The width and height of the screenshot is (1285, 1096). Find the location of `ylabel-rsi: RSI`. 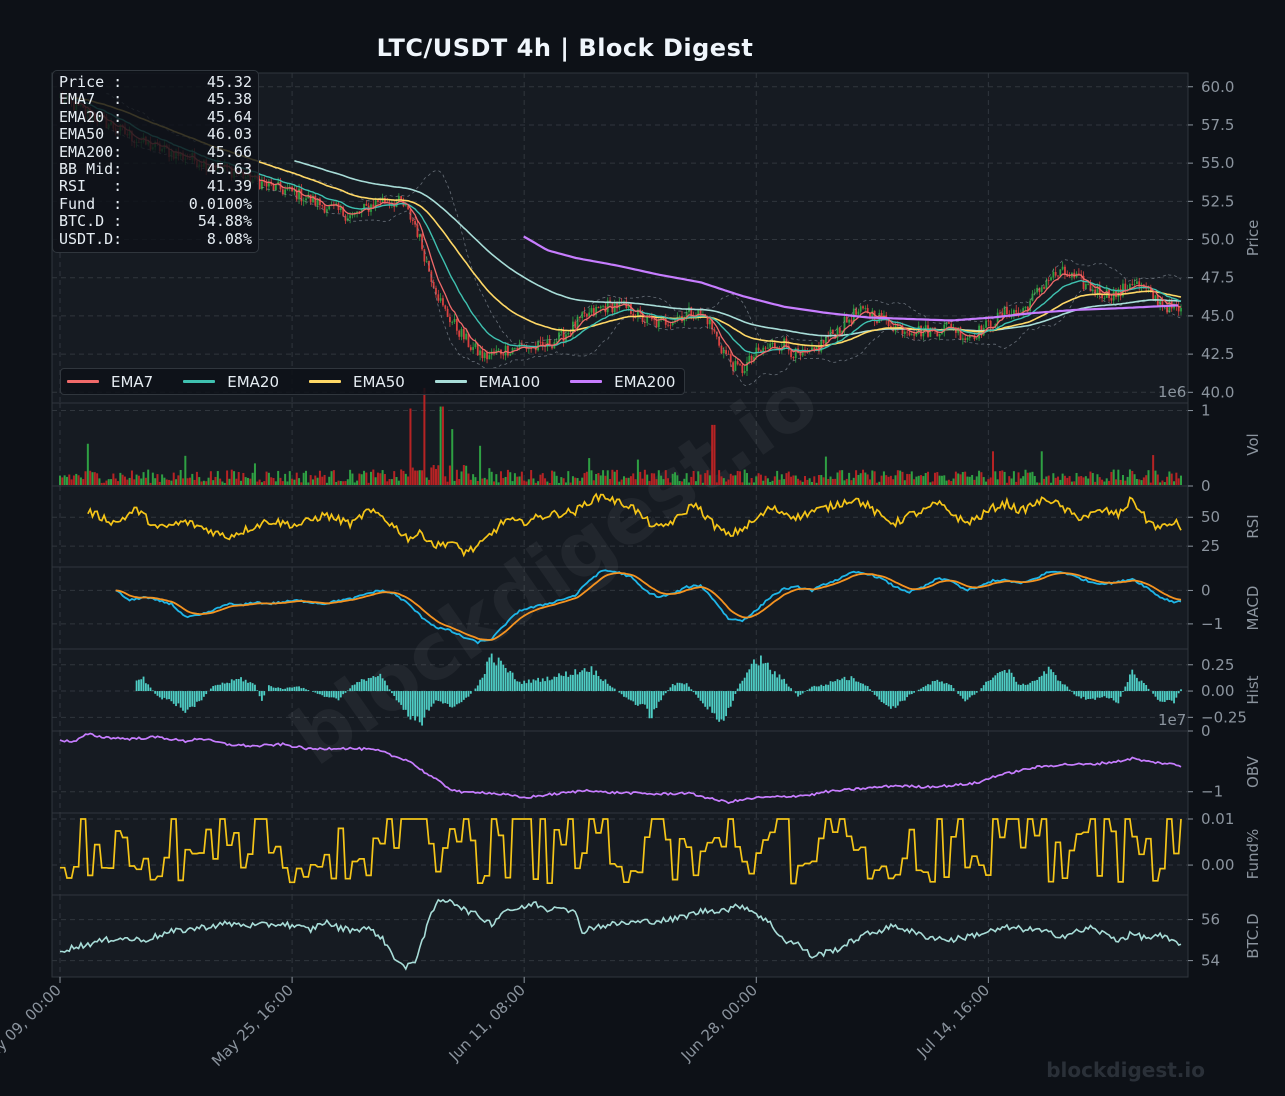

ylabel-rsi: RSI is located at coordinates (1253, 526).